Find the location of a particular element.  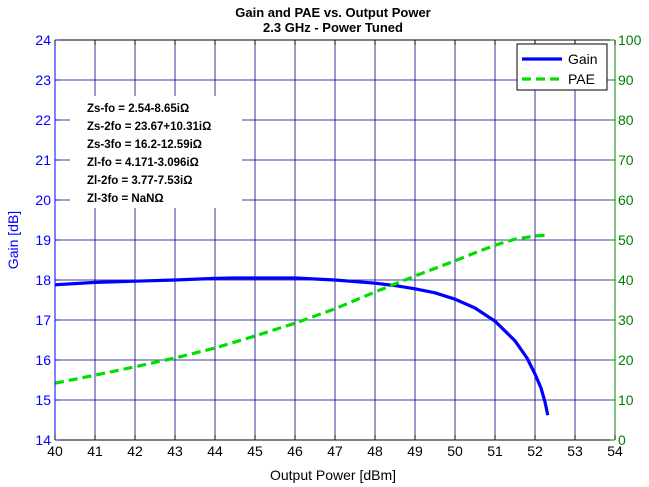

y-left-tick-label: 16 is located at coordinates (43, 360).